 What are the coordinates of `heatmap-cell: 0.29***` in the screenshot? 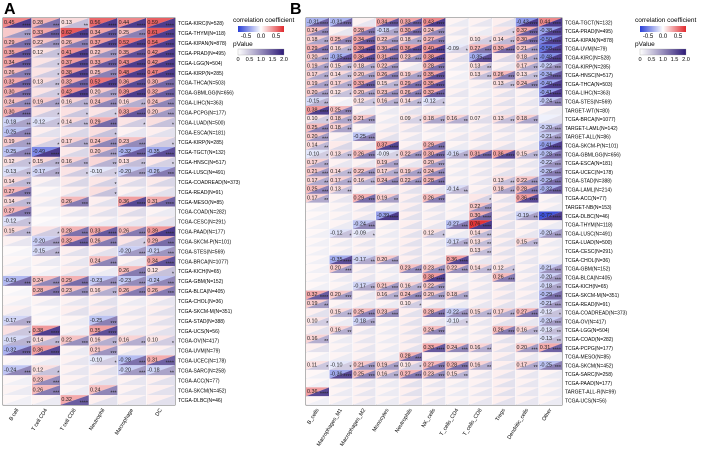 It's located at (364, 198).